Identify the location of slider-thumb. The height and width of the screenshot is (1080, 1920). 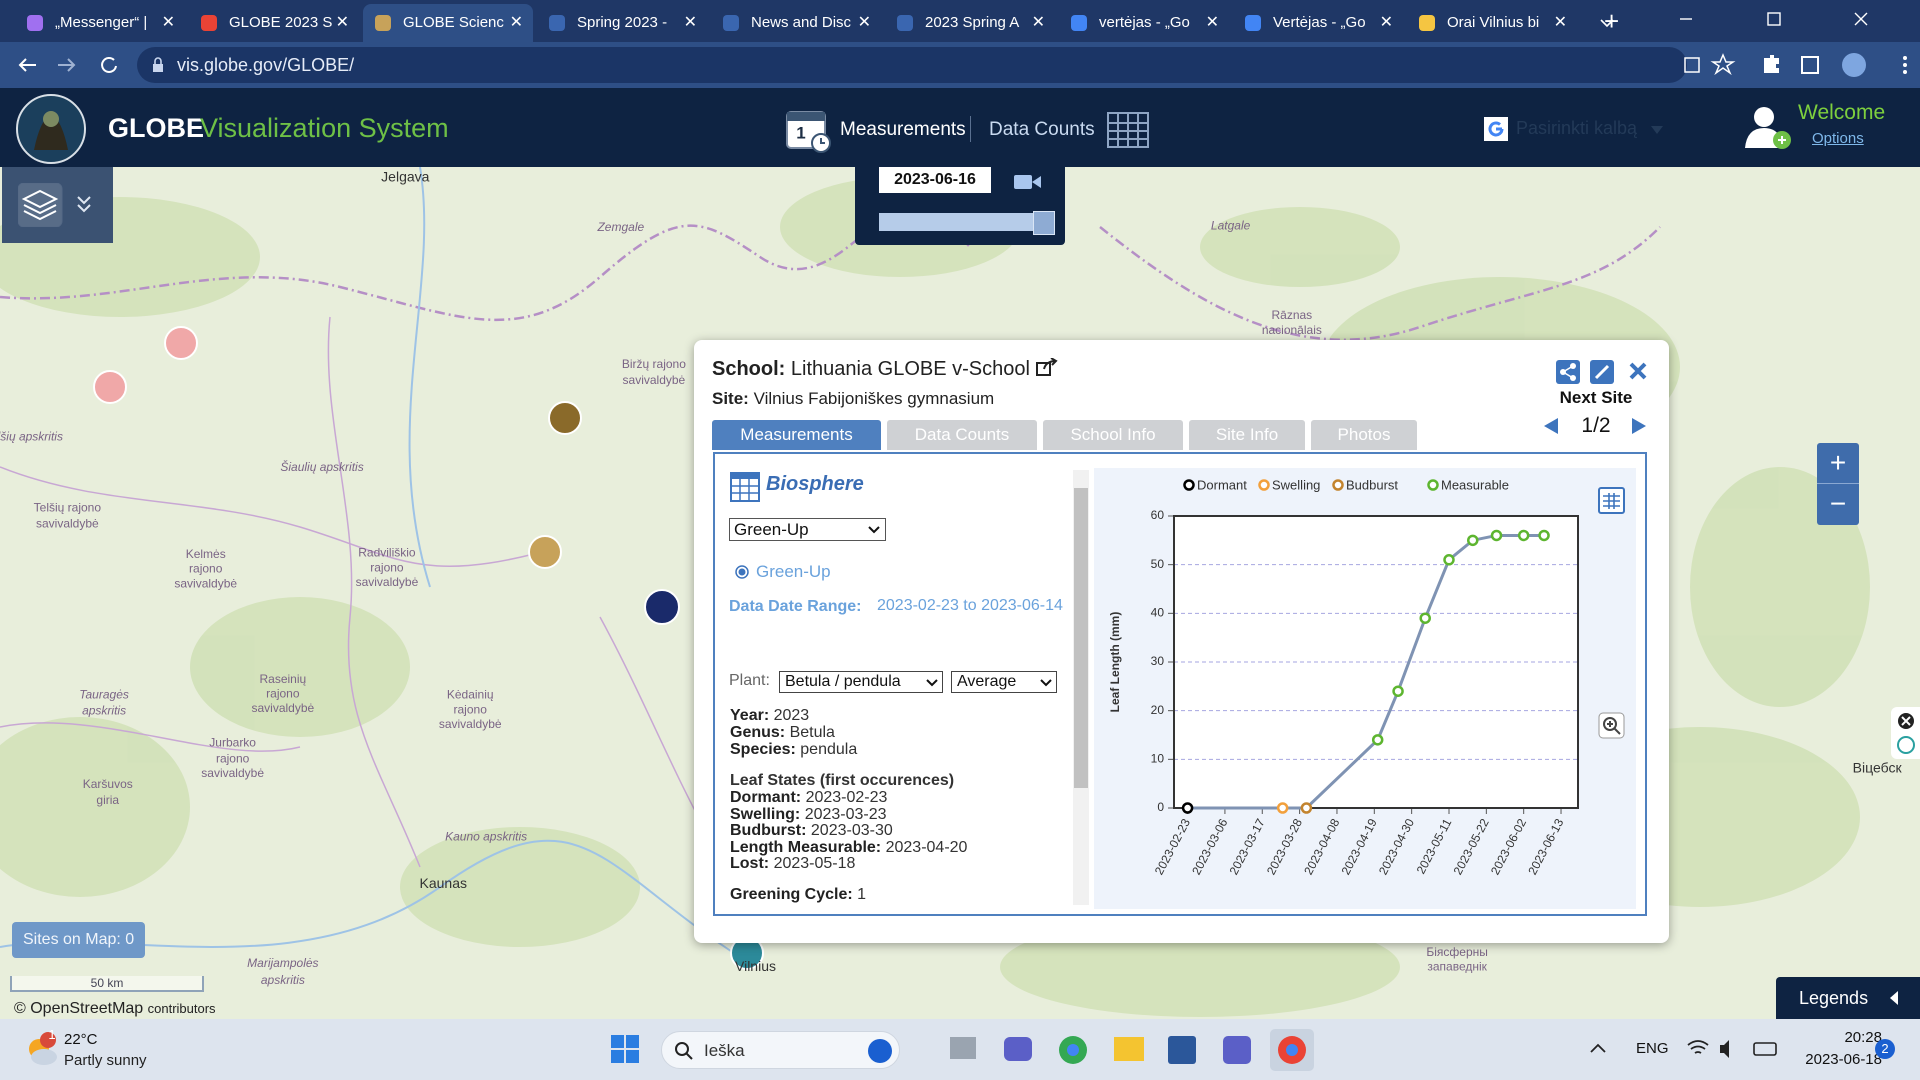
(1044, 223).